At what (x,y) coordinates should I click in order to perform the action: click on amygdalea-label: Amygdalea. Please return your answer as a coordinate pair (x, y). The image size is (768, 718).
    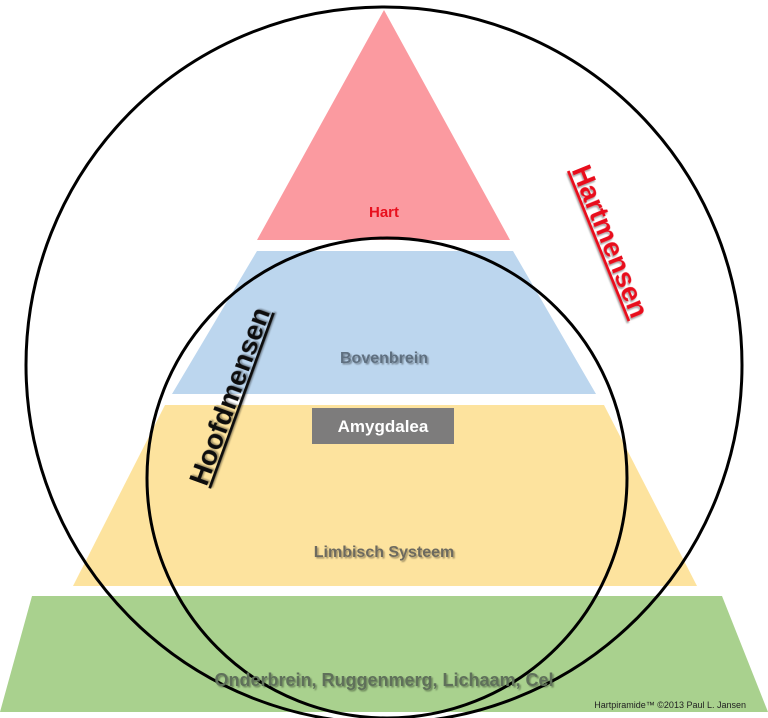
    Looking at the image, I should click on (383, 426).